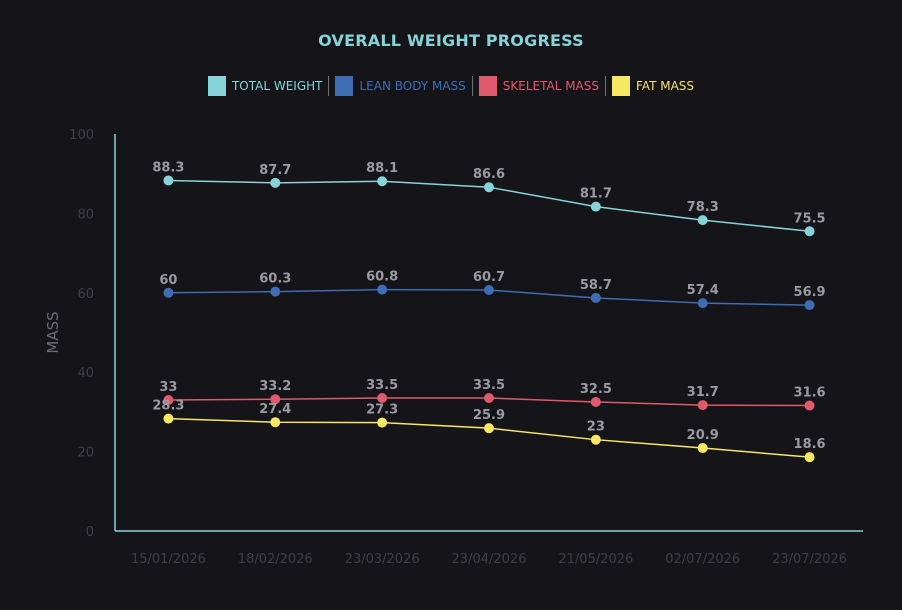 Image resolution: width=902 pixels, height=610 pixels. Describe the element at coordinates (703, 290) in the screenshot. I see `data-label: 57.4` at that location.